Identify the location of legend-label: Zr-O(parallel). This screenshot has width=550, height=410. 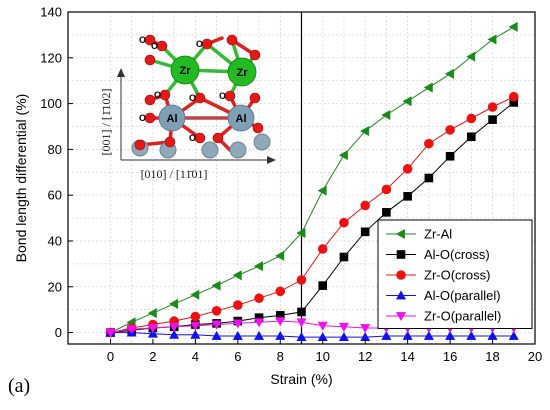
(462, 316).